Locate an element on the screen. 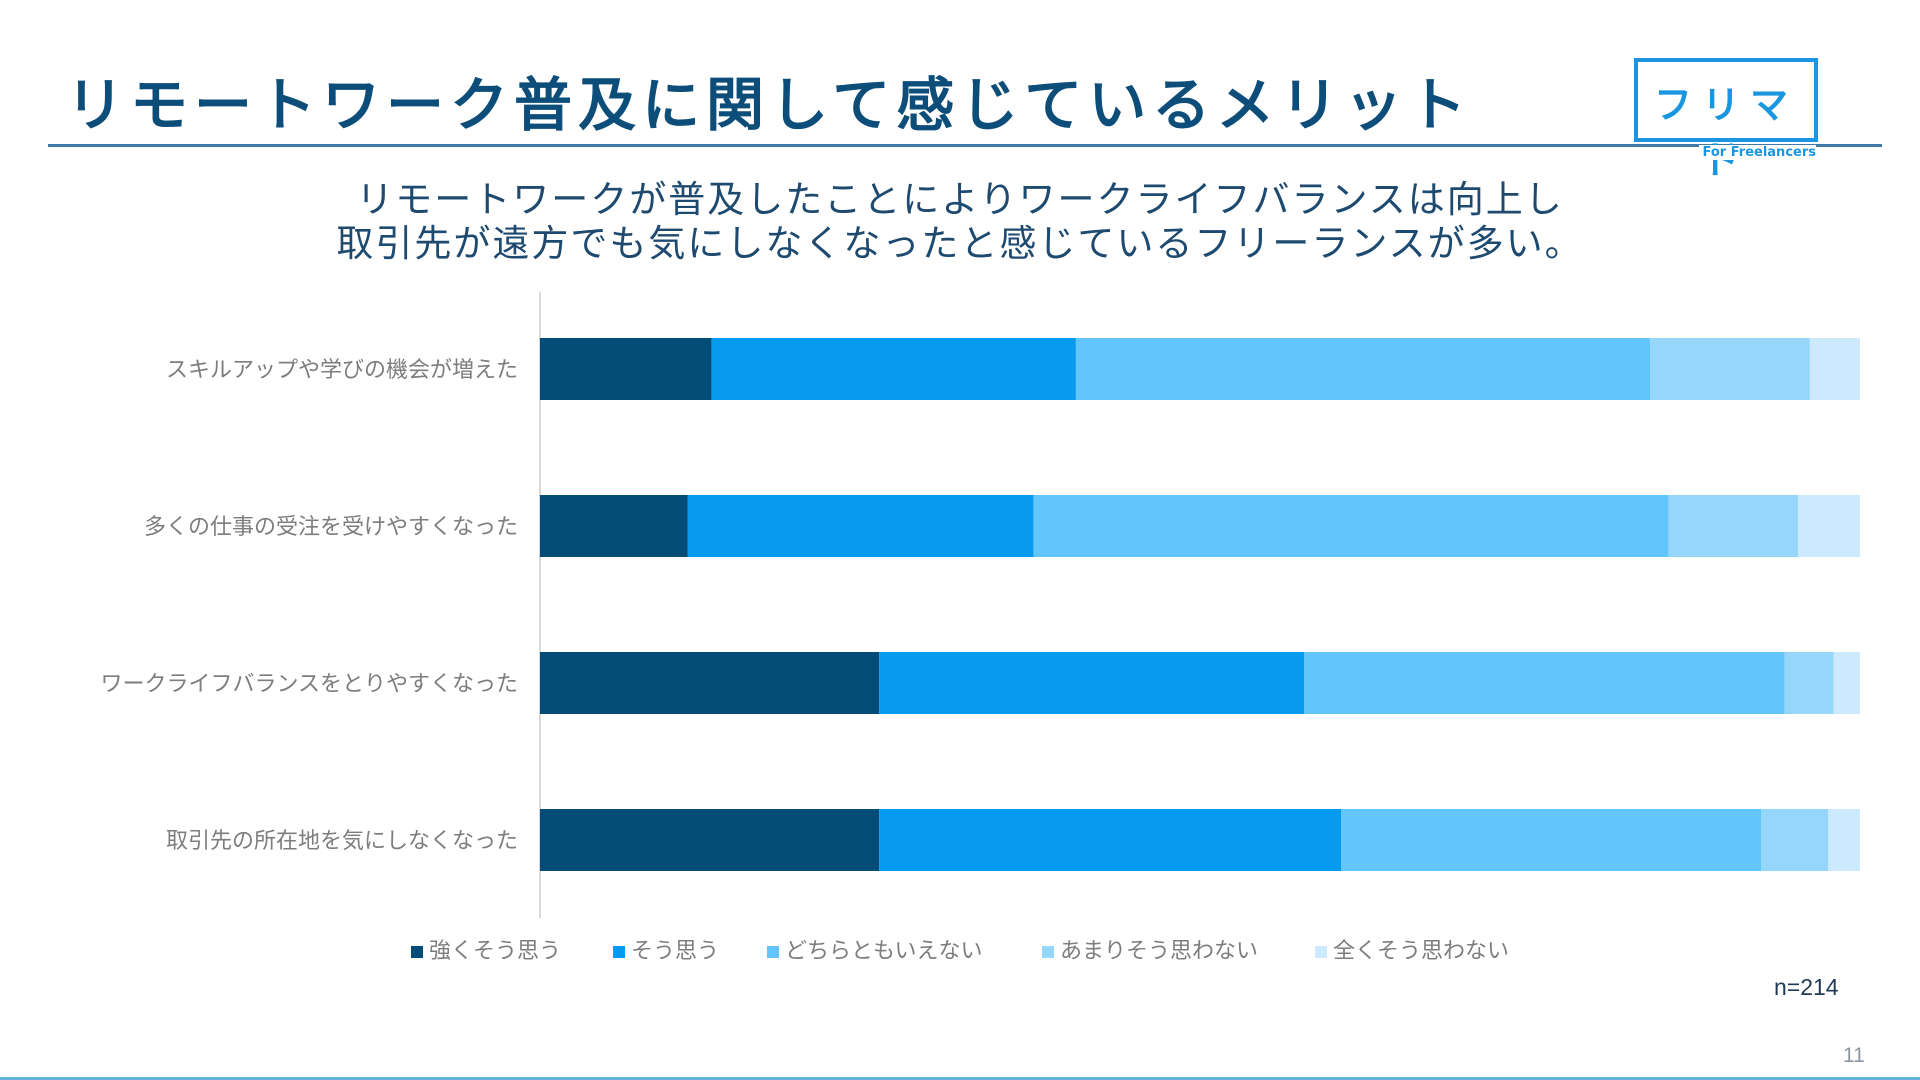 The width and height of the screenshot is (1920, 1080). category-label: 多くの仕事の受注を受けやすくなった is located at coordinates (331, 527).